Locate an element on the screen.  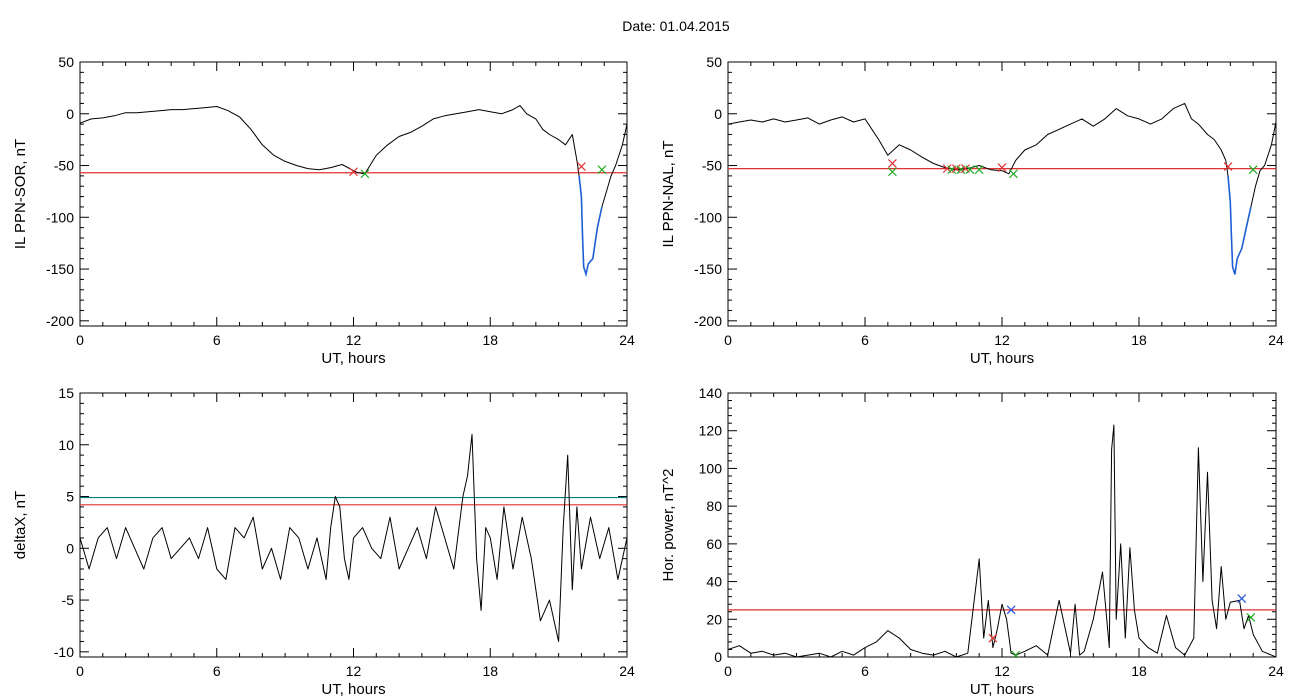
y-axis-label: IL PPN-NAL, nT is located at coordinates (668, 194).